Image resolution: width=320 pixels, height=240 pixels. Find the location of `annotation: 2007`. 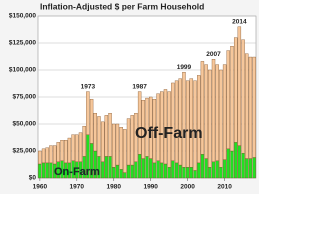

annotation: 2007 is located at coordinates (213, 54).